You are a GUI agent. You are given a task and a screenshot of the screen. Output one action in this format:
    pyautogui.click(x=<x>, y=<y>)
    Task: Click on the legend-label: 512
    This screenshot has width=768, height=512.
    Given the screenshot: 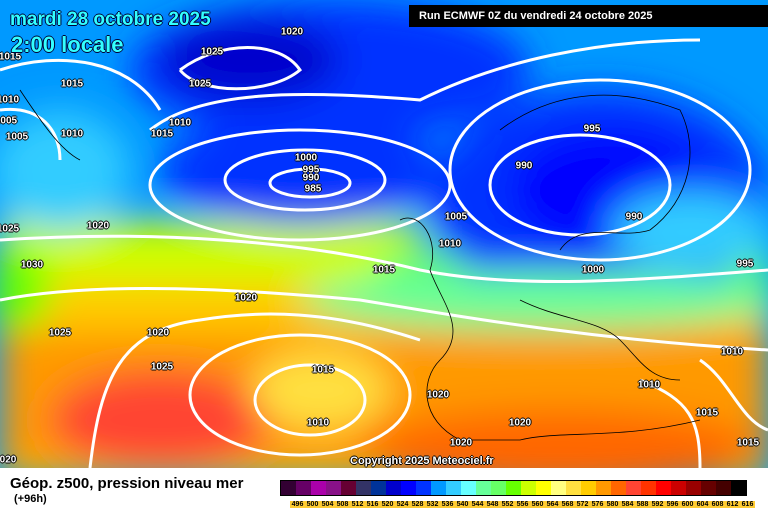 What is the action you would take?
    pyautogui.click(x=357, y=504)
    